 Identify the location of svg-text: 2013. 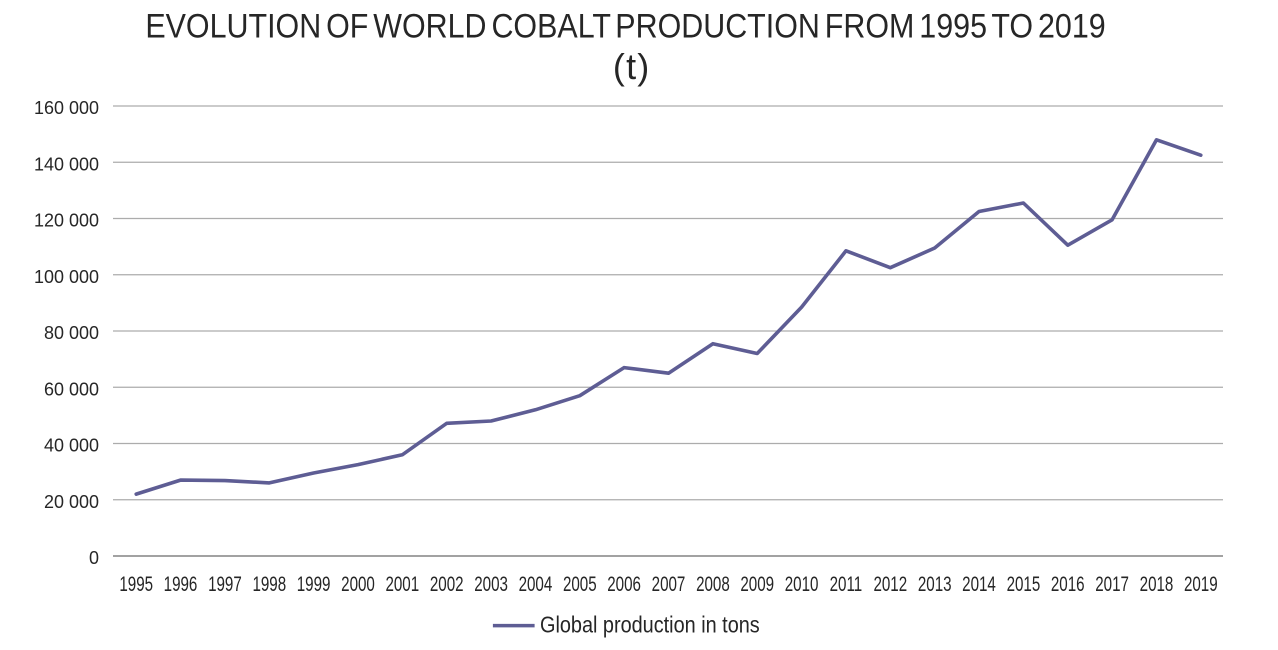
(935, 583).